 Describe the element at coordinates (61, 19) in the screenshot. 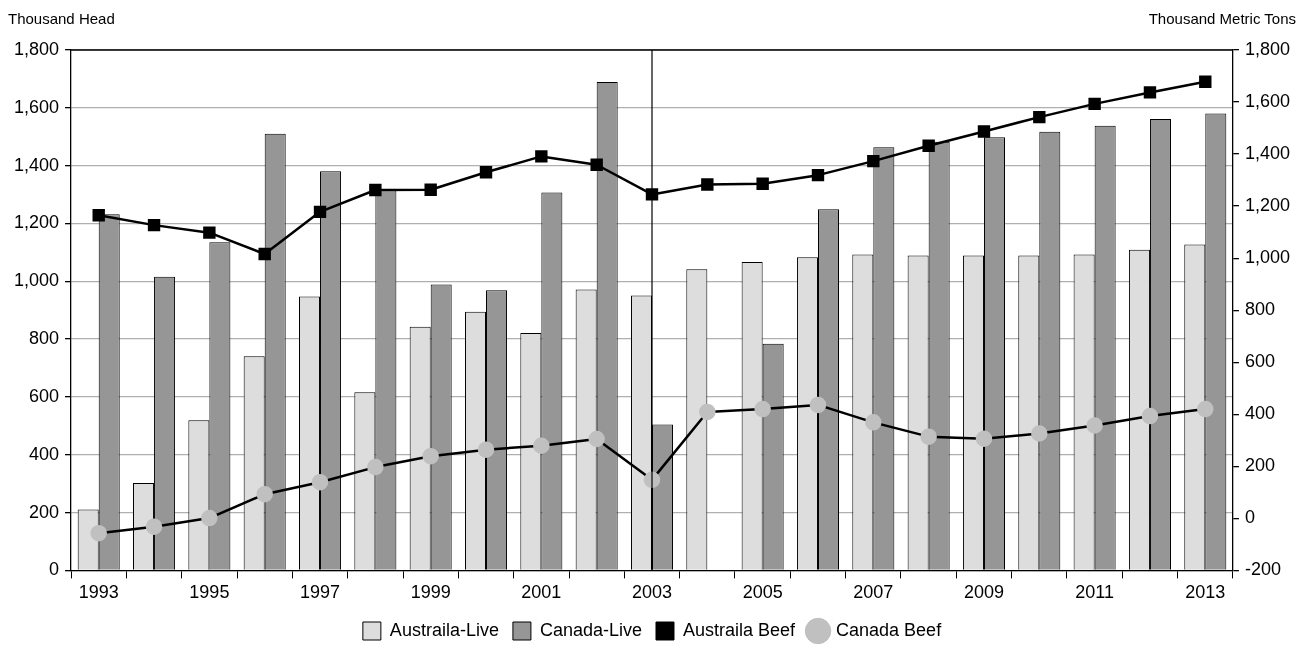

I see `y-axis-title: Thousand Head` at that location.